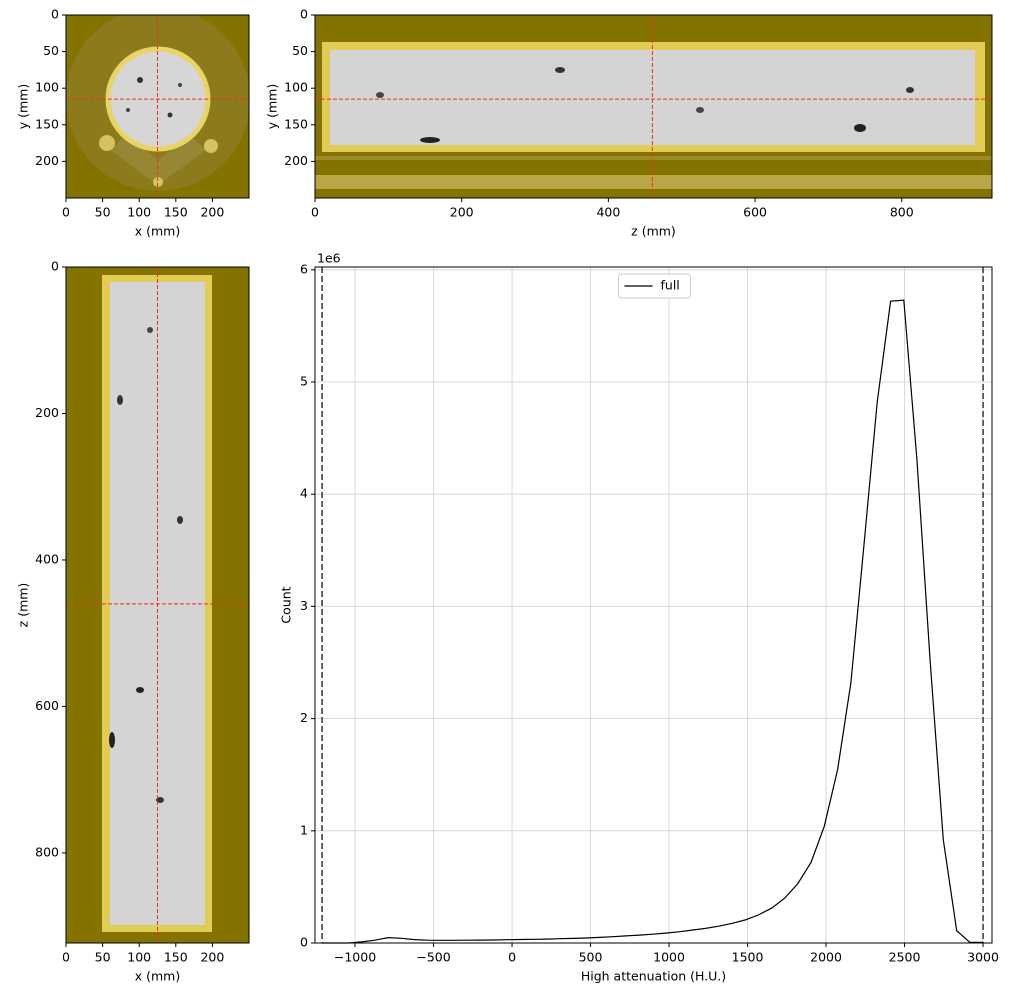 The width and height of the screenshot is (1011, 1001). What do you see at coordinates (47, 558) in the screenshot?
I see `y-tick-label: 400` at bounding box center [47, 558].